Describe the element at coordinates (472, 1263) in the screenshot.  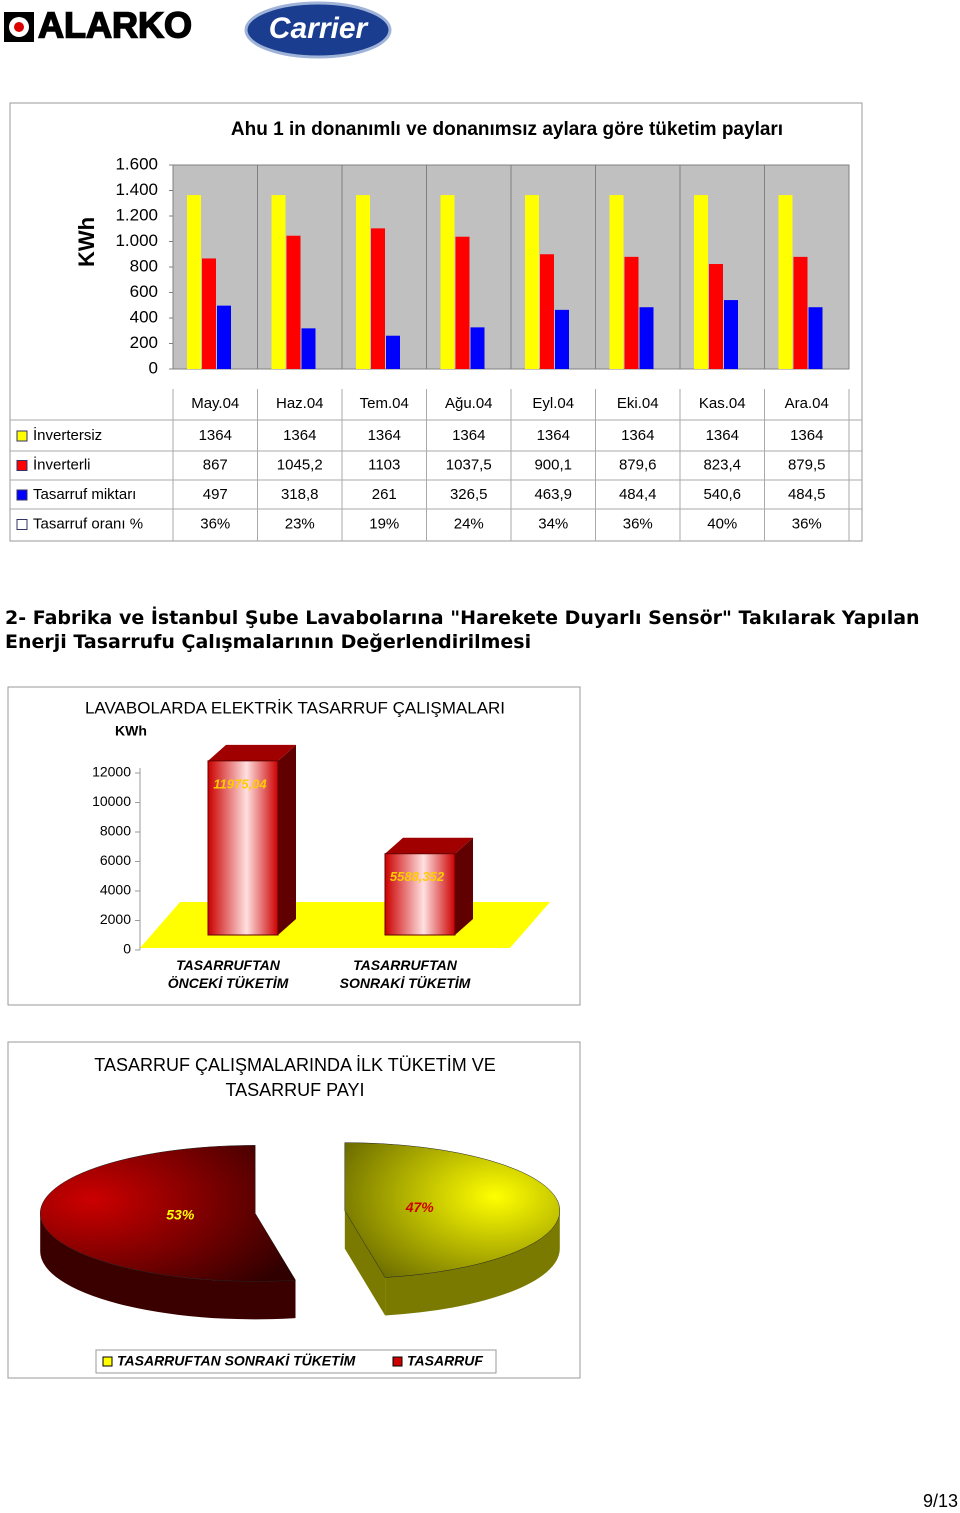
I see `slice-side` at that location.